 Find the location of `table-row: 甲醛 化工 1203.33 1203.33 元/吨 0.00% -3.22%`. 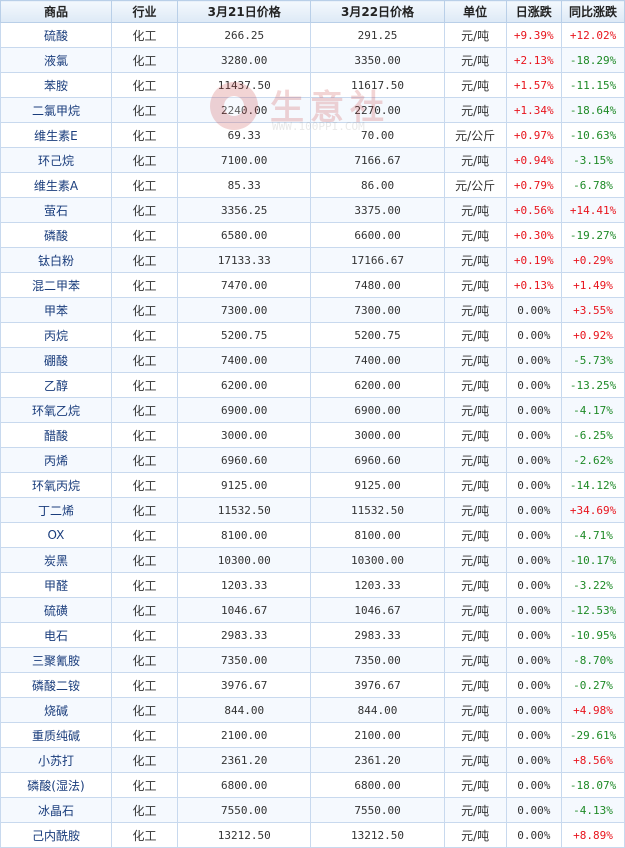

table-row: 甲醛 化工 1203.33 1203.33 元/吨 0.00% -3.22% is located at coordinates (312, 585).